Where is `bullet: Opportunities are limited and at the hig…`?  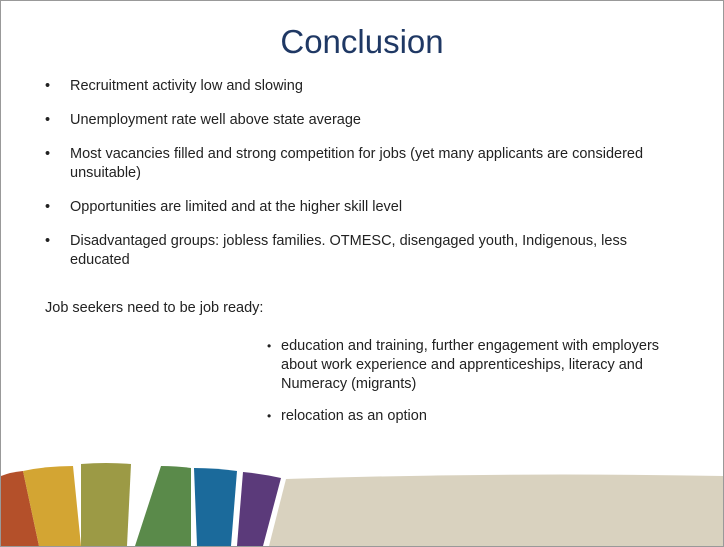
bullet: Opportunities are limited and at the hig… is located at coordinates (355, 207).